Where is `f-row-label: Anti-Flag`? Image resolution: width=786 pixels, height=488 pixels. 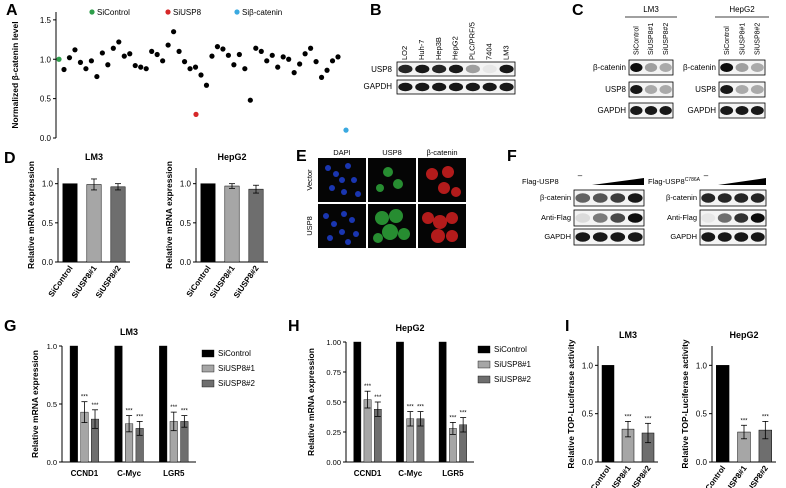 f-row-label: Anti-Flag is located at coordinates (682, 217).